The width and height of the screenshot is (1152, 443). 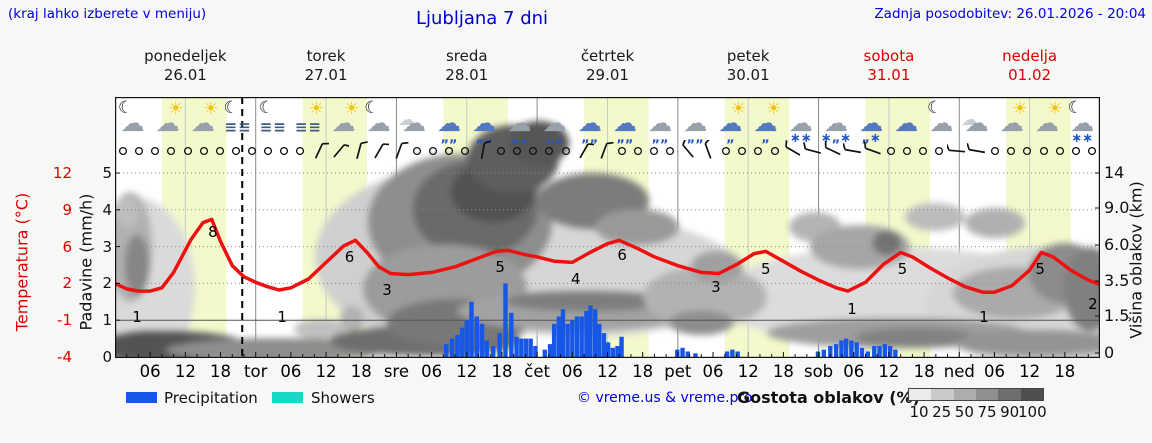 What do you see at coordinates (107, 283) in the screenshot?
I see `axis-tick-label: 2` at bounding box center [107, 283].